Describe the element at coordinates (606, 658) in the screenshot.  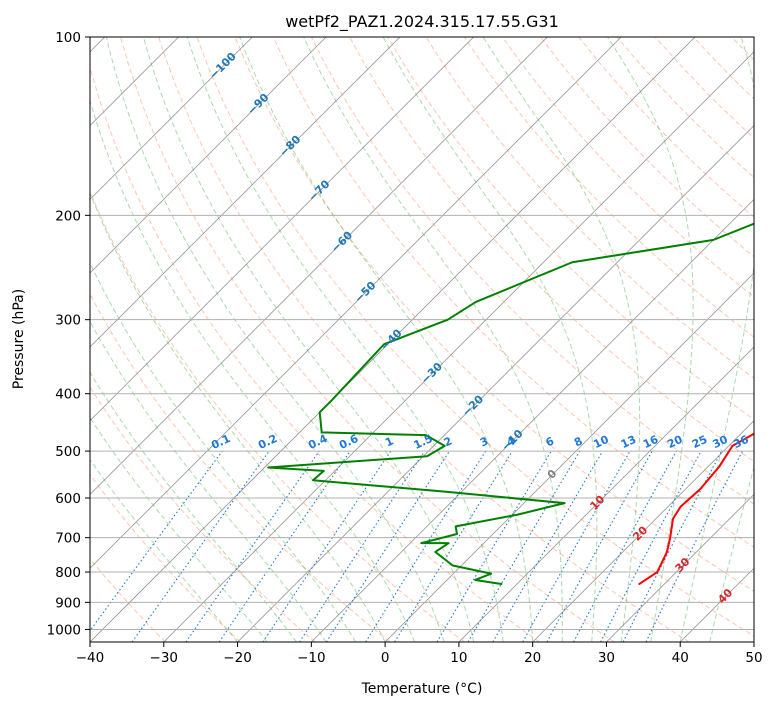
I see `x-tick-label: 30` at that location.